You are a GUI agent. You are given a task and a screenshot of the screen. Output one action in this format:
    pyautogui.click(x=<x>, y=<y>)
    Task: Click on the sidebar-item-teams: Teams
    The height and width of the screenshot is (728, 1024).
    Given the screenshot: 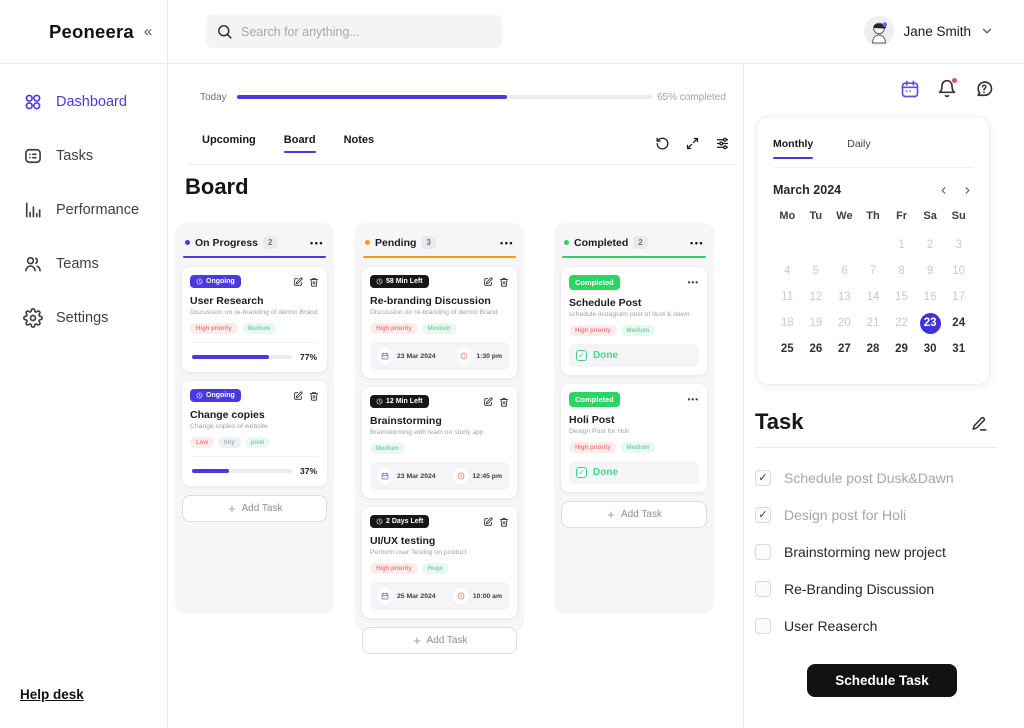 What is the action you would take?
    pyautogui.click(x=83, y=264)
    